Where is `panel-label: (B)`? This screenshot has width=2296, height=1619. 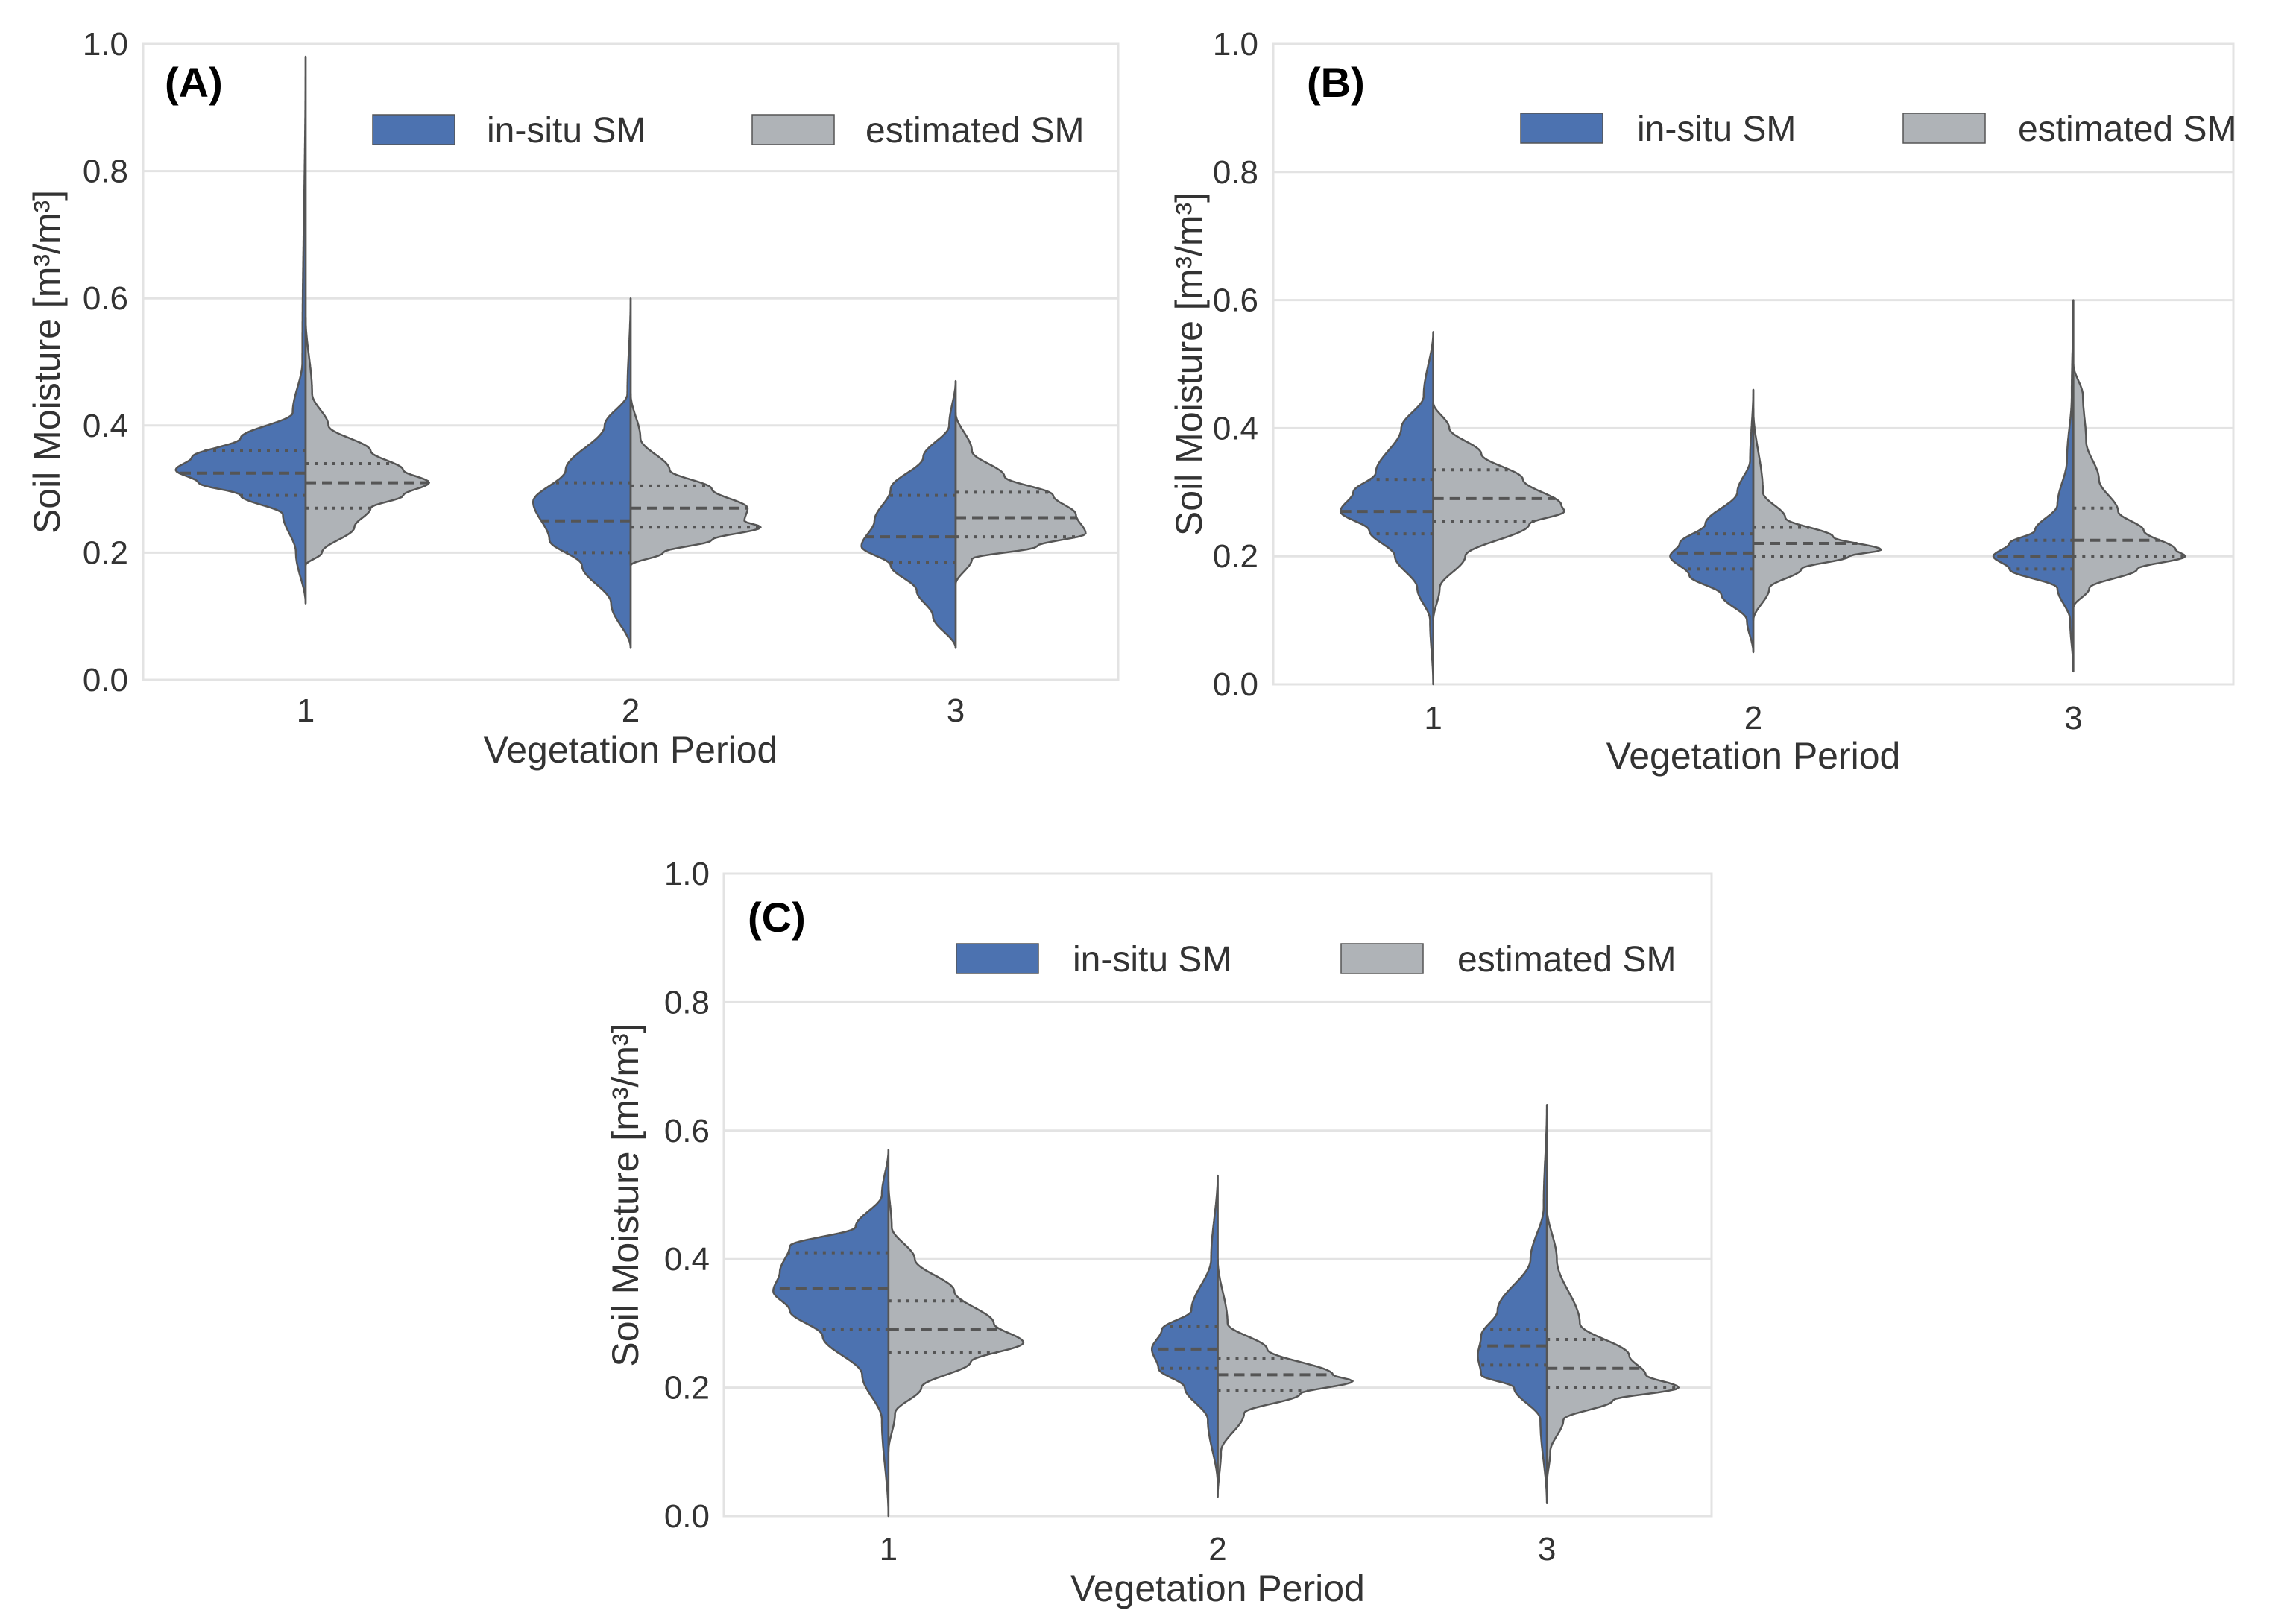 panel-label: (B) is located at coordinates (1336, 82).